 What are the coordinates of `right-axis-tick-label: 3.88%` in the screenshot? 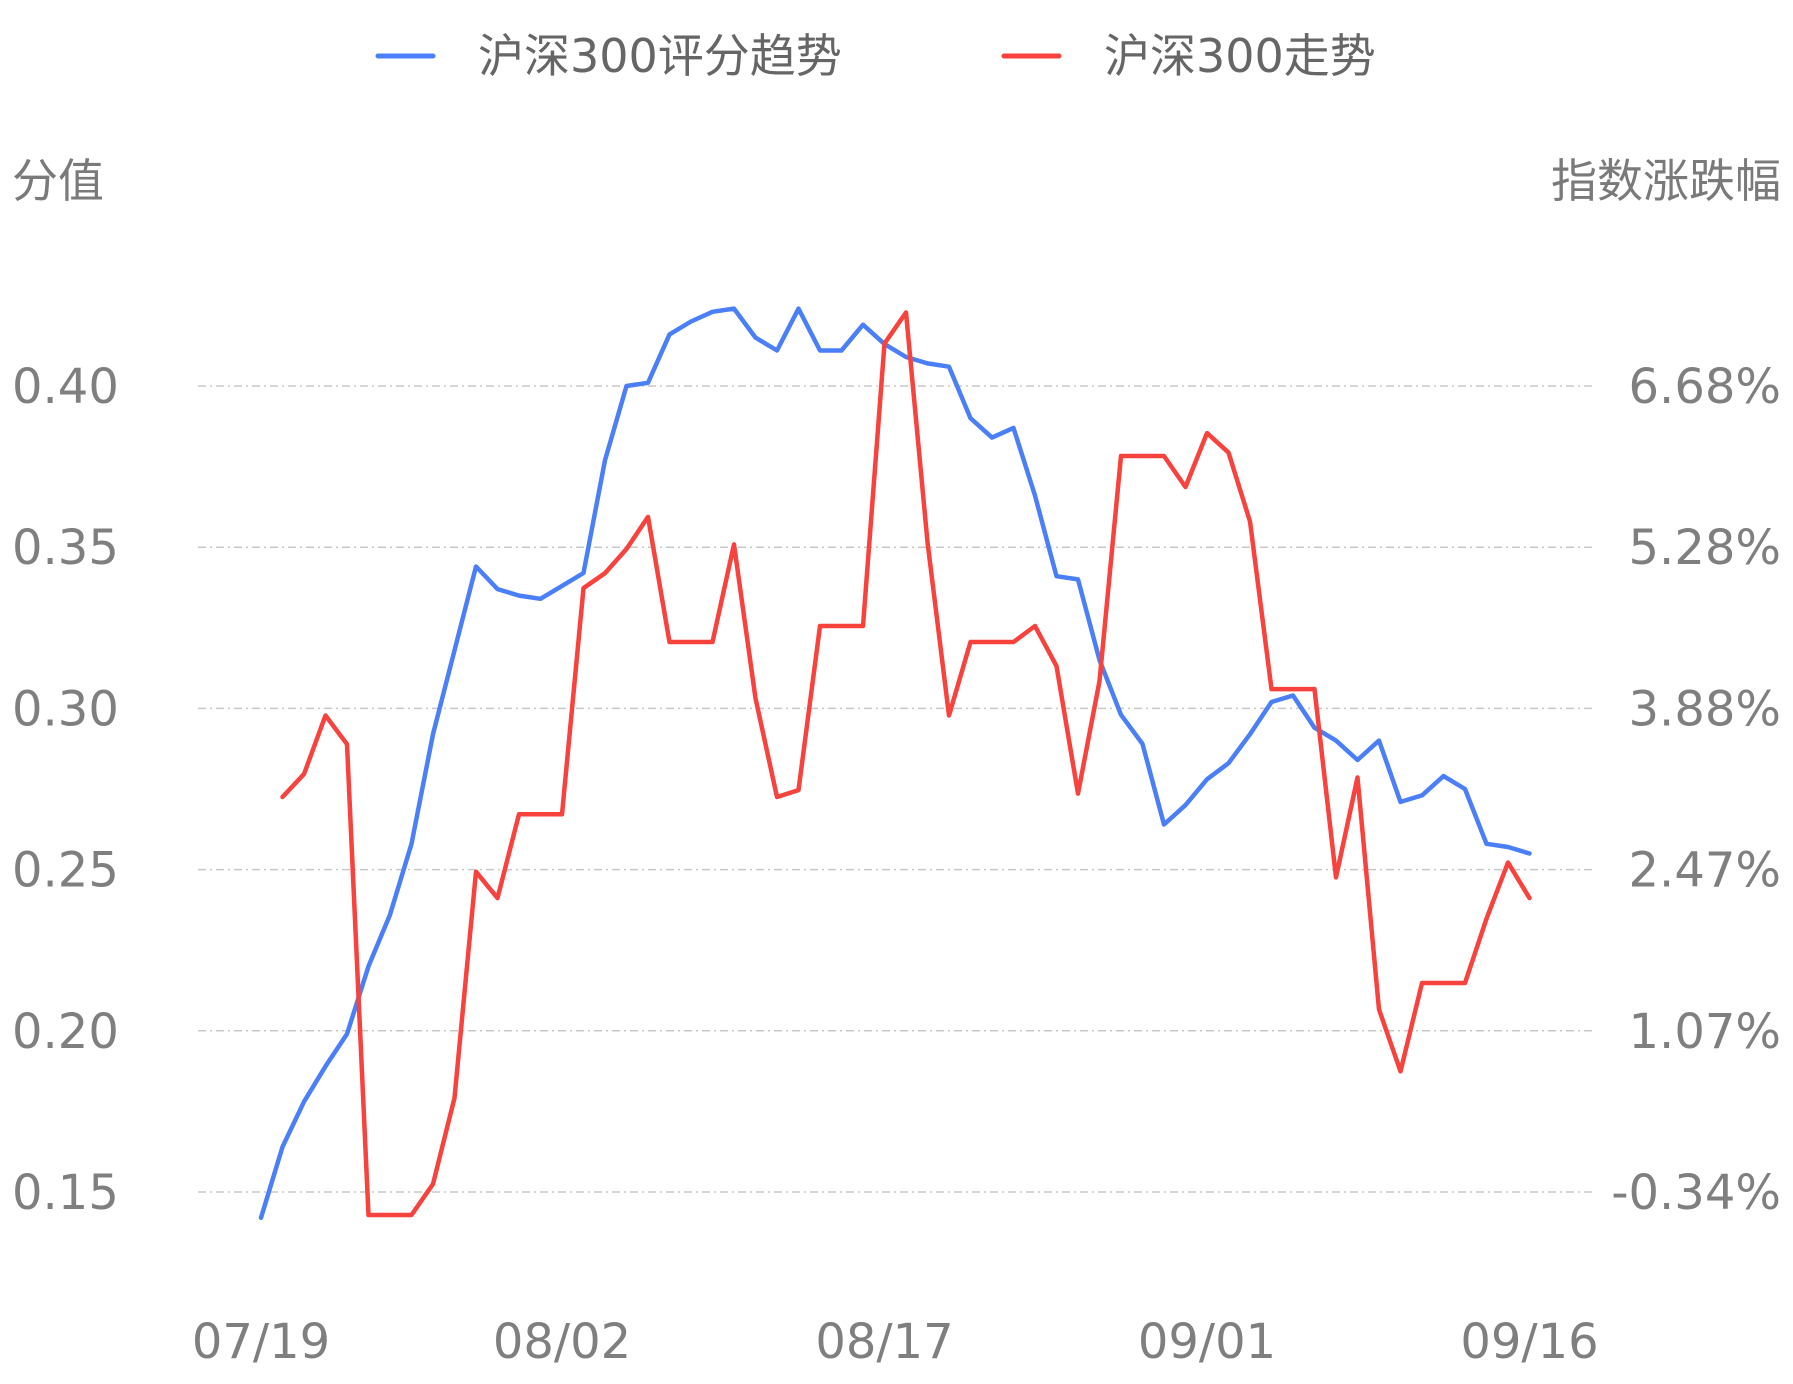 It's located at (1705, 709).